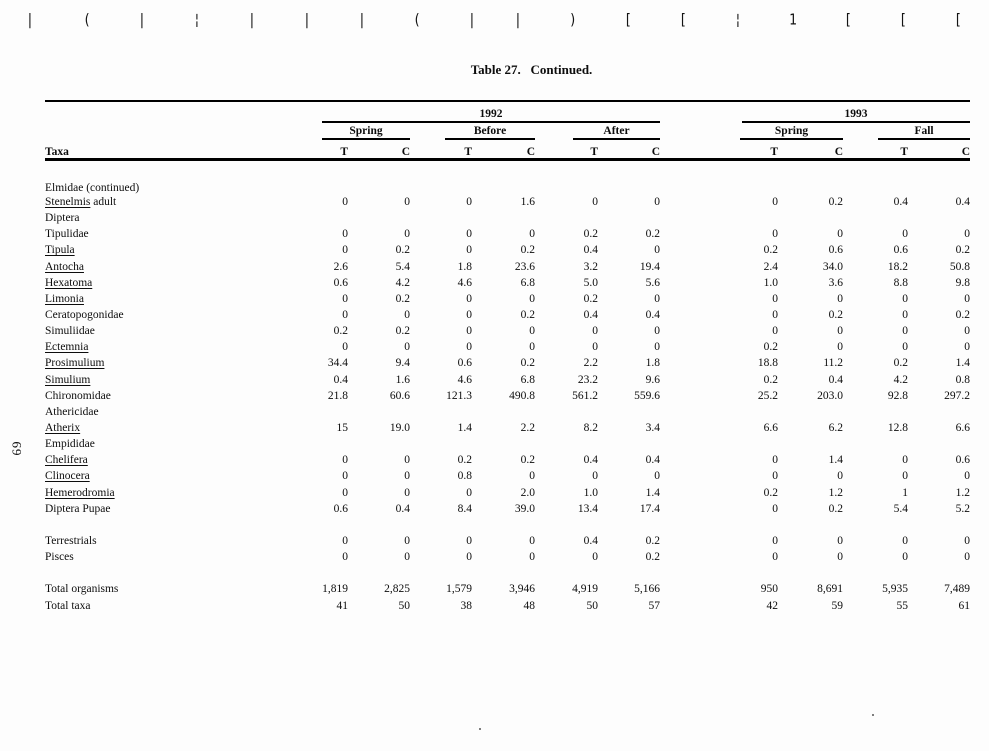 The image size is (989, 751). What do you see at coordinates (653, 282) in the screenshot?
I see `value-cell: 5.6` at bounding box center [653, 282].